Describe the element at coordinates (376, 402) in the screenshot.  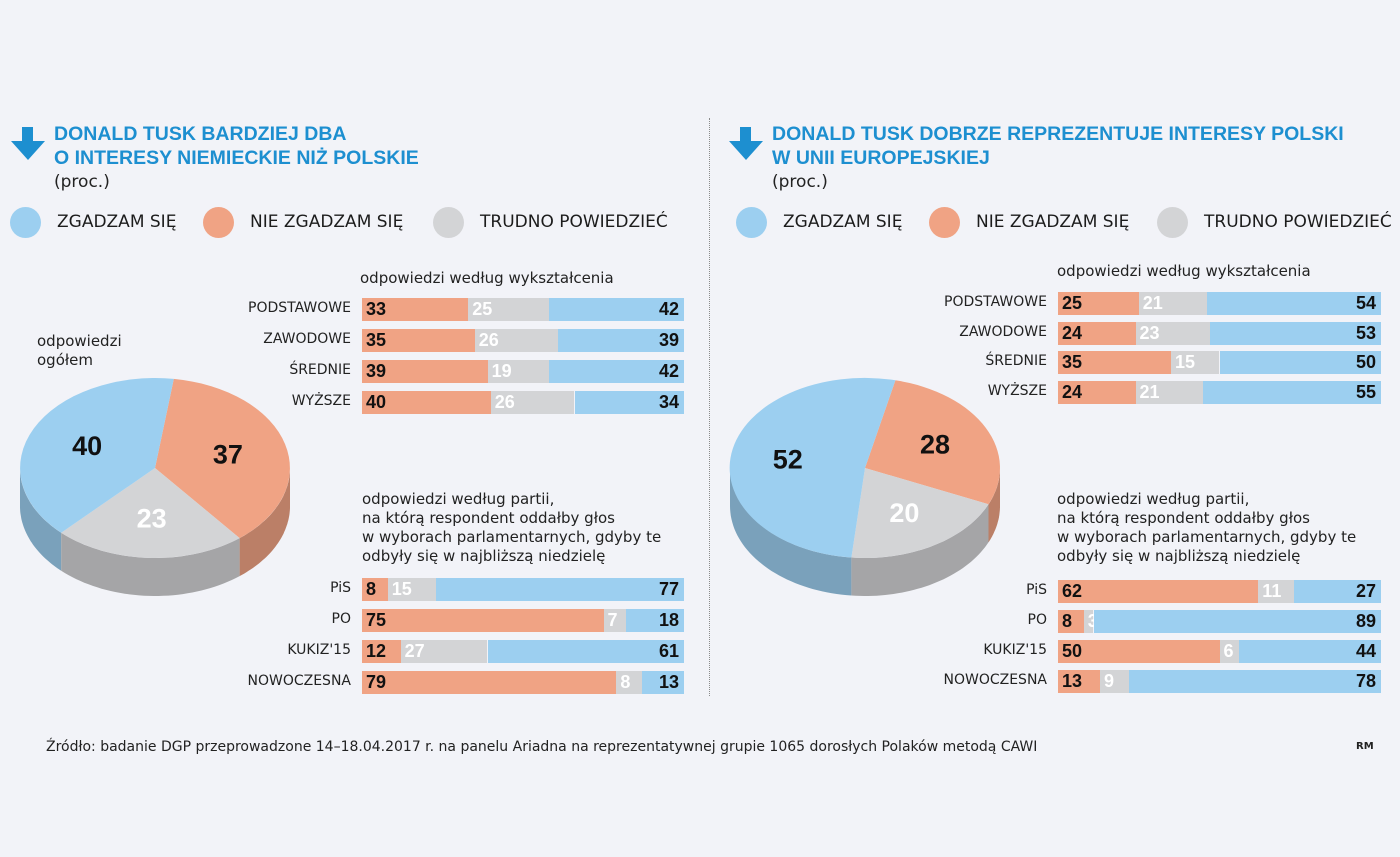
I see `bar-value: 40` at that location.